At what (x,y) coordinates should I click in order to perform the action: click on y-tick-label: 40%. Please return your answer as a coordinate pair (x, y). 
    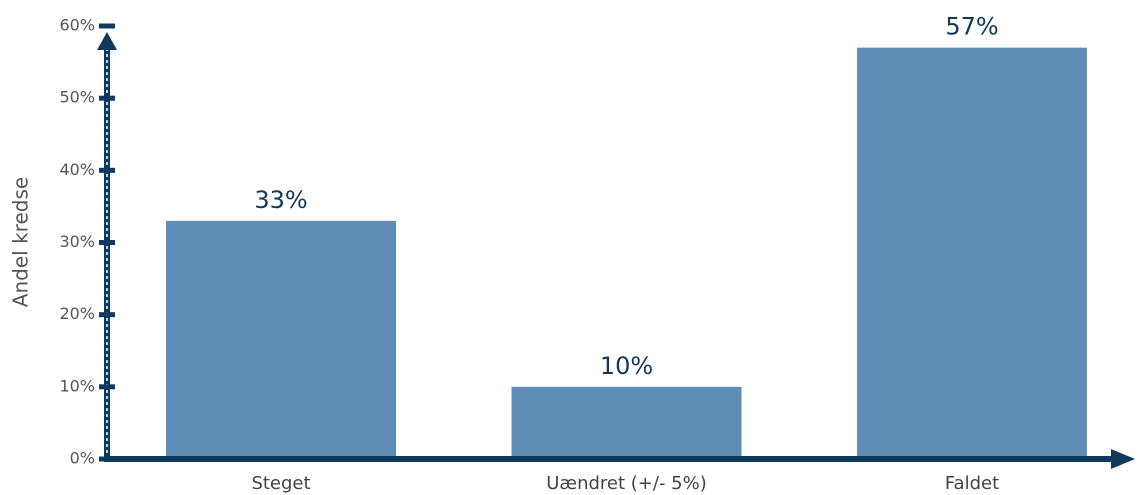
    Looking at the image, I should click on (77, 169).